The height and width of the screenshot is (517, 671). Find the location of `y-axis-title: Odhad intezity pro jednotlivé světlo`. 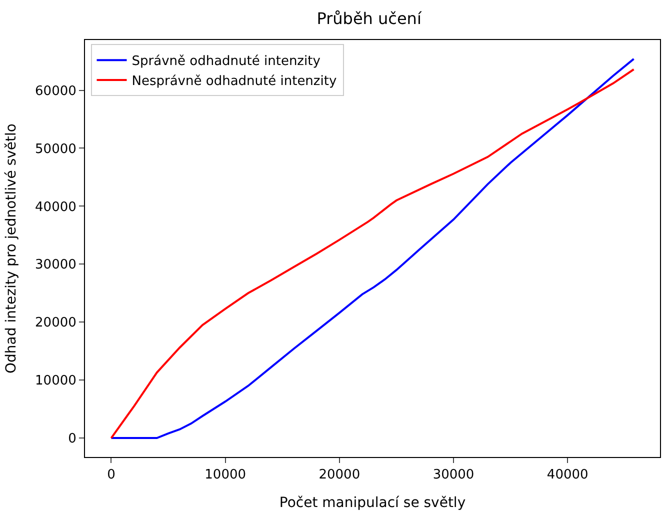

y-axis-title: Odhad intezity pro jednotlivé světlo is located at coordinates (12, 249).